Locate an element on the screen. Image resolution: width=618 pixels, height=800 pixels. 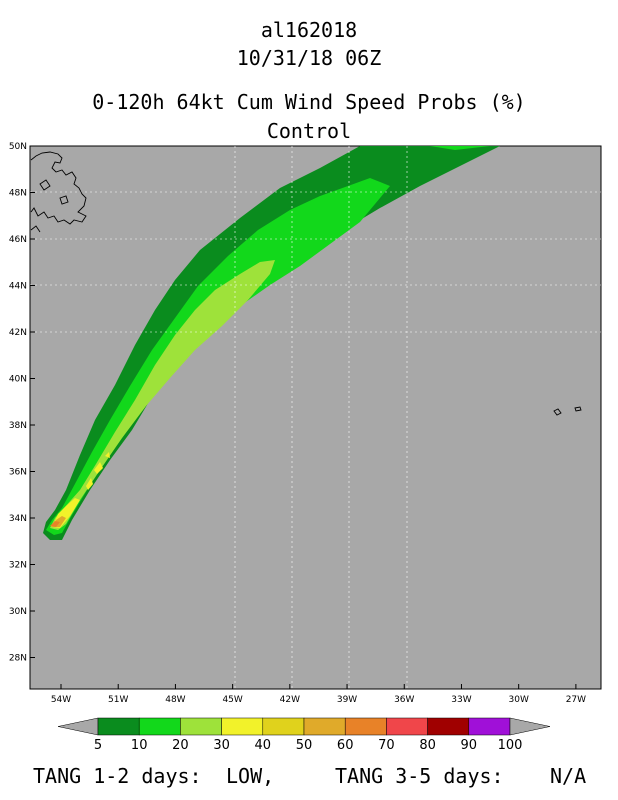
colorbar-label: 60 is located at coordinates (345, 745).